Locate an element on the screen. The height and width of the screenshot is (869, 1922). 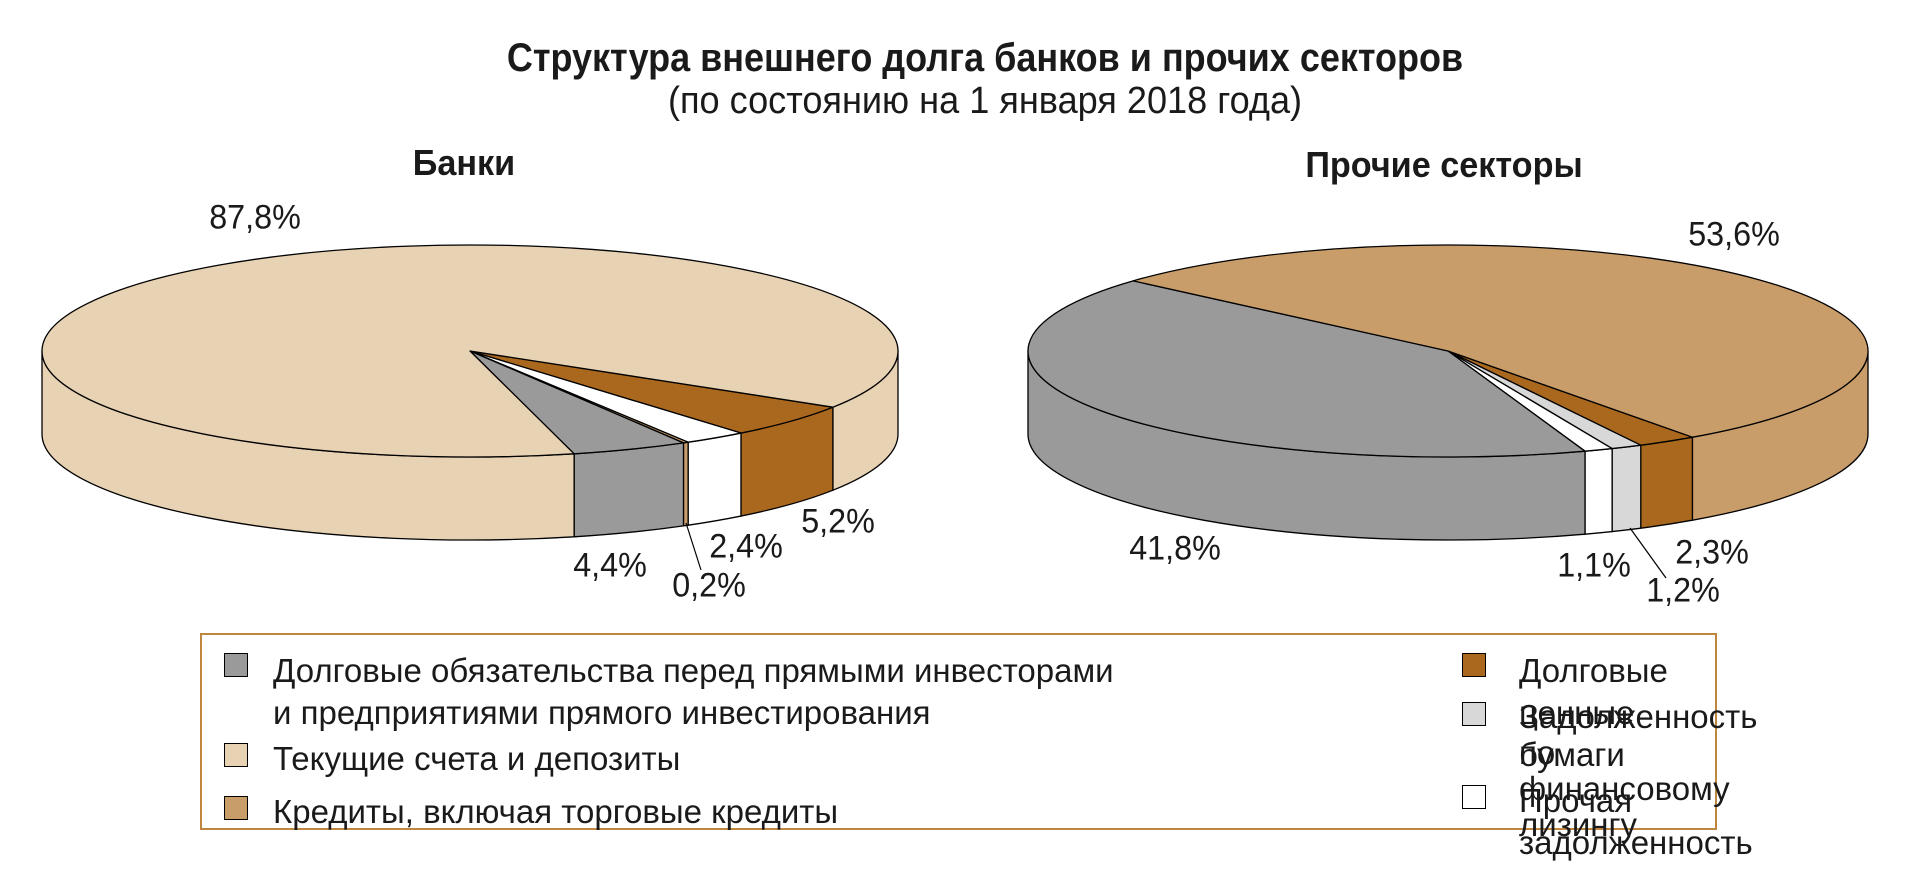
pie0-label-tan: 0,2% is located at coordinates (709, 585).